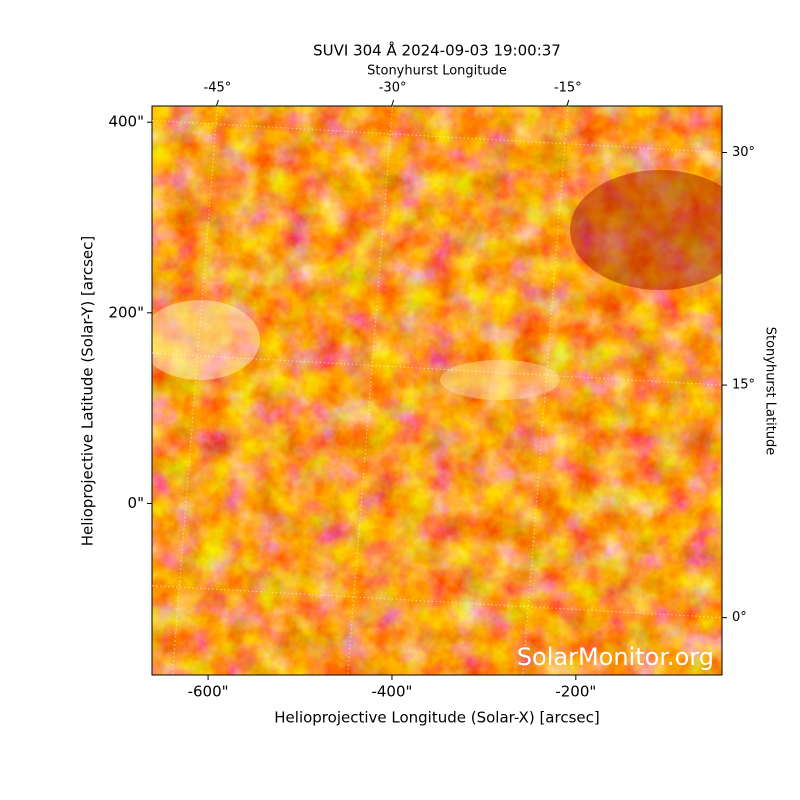 The image size is (800, 800). I want to click on y2-tick-label: 15°, so click(743, 385).